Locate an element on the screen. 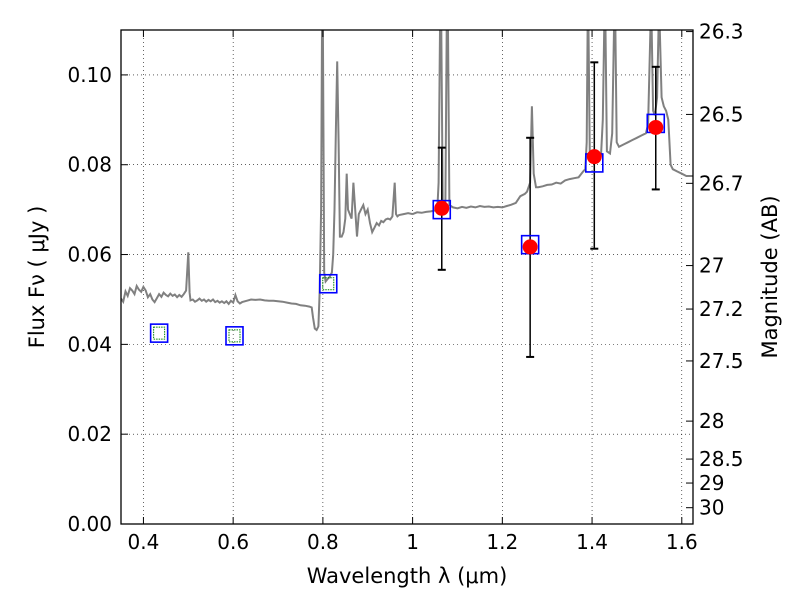  y-tick-label: 0.04 is located at coordinates (89, 344).